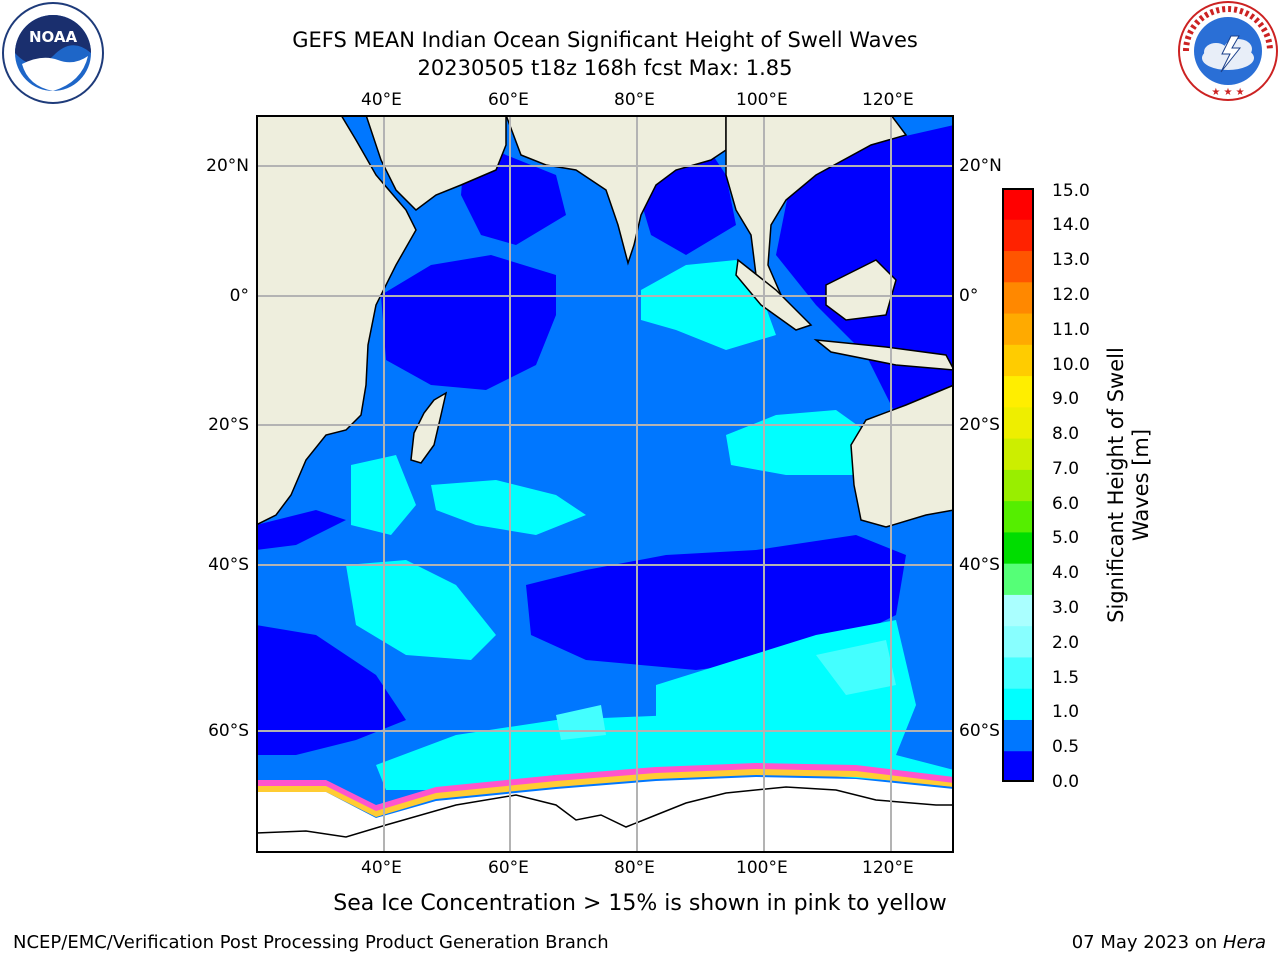  Describe the element at coordinates (1066, 399) in the screenshot. I see `colorbar-tick-label: 9.0` at that location.